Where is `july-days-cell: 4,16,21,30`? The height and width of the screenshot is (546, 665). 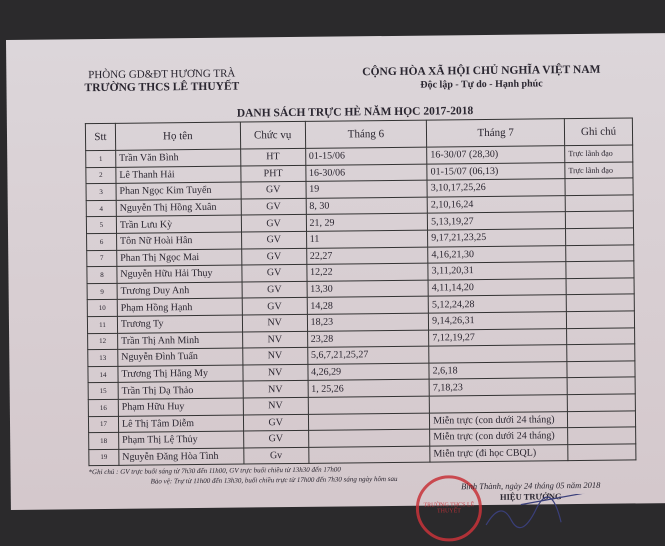 july-days-cell: 4,16,21,30 is located at coordinates (496, 254).